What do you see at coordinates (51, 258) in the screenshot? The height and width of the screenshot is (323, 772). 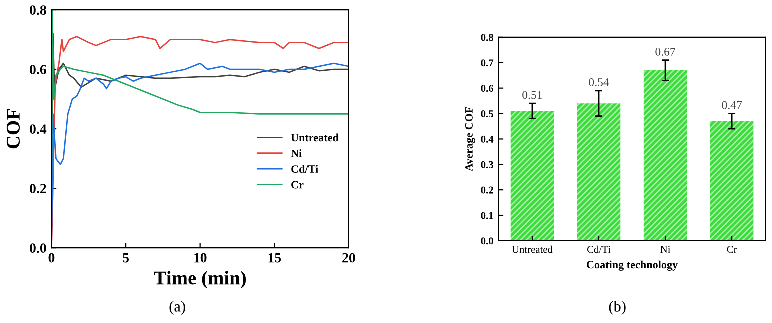 I see `x-tick-label: 0` at bounding box center [51, 258].